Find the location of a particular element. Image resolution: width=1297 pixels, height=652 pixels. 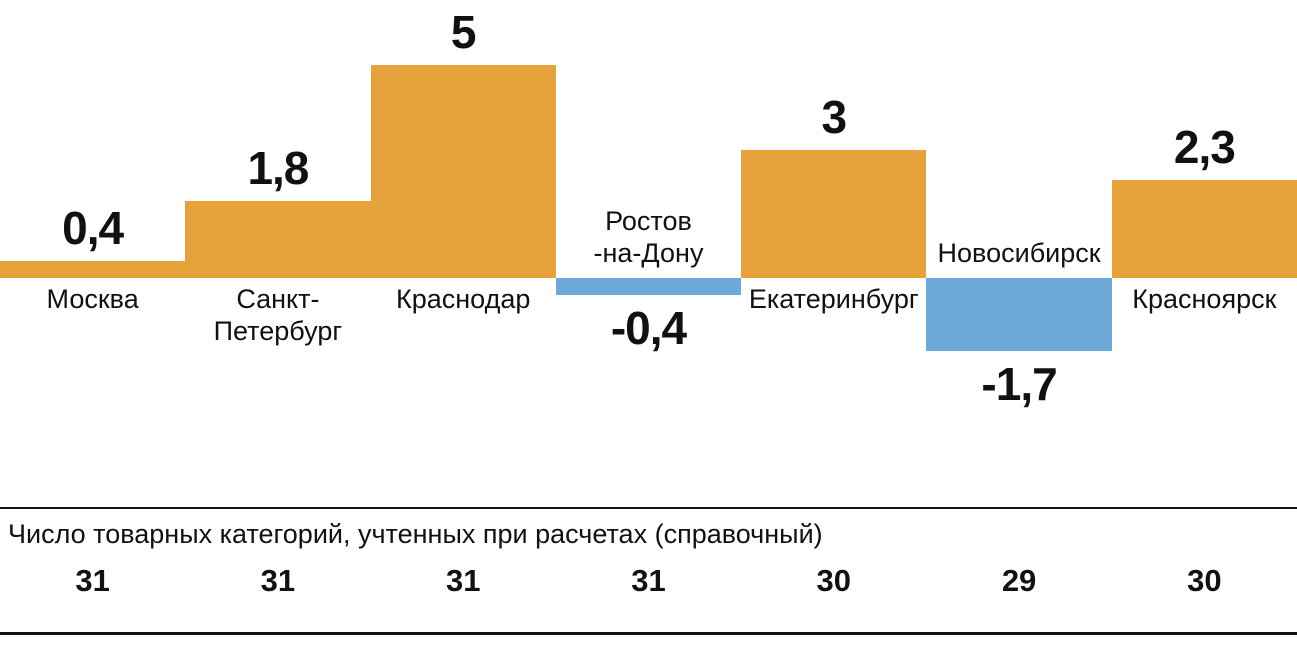

chart-column: 5 Краснодар is located at coordinates (463, 252).